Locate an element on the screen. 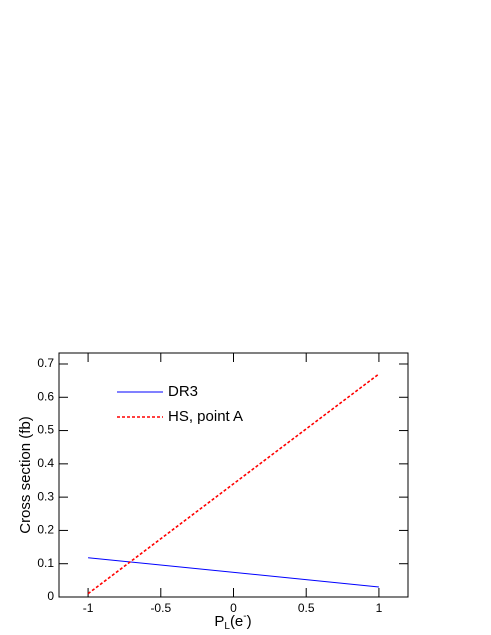 The image size is (491, 635). legend-label: DR3 is located at coordinates (183, 391).